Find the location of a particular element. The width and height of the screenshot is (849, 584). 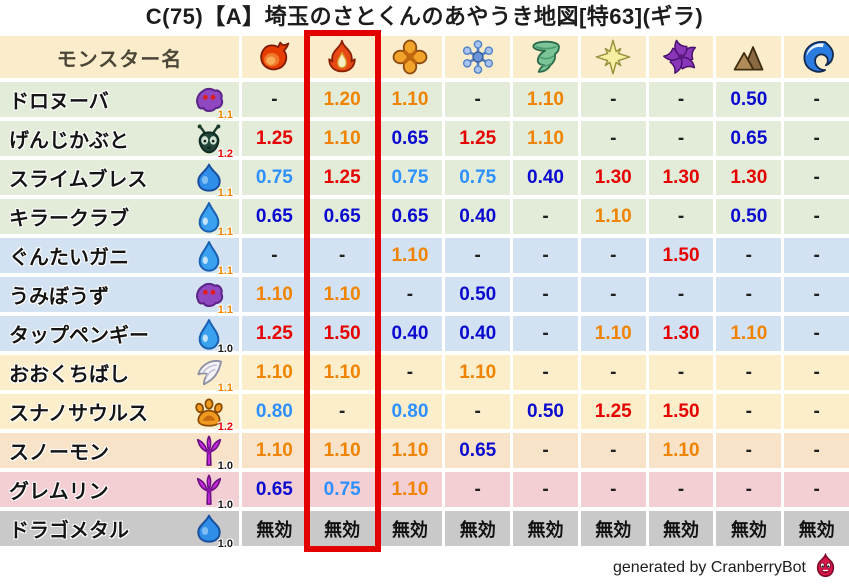

element-header-cell-bagi is located at coordinates (545, 57).